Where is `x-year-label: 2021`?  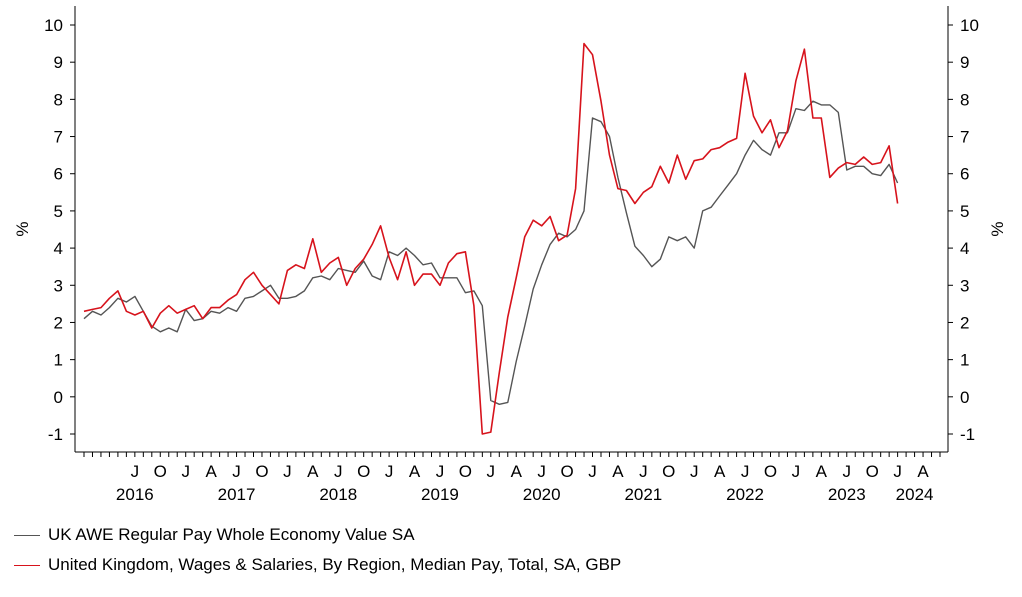 x-year-label: 2021 is located at coordinates (643, 494).